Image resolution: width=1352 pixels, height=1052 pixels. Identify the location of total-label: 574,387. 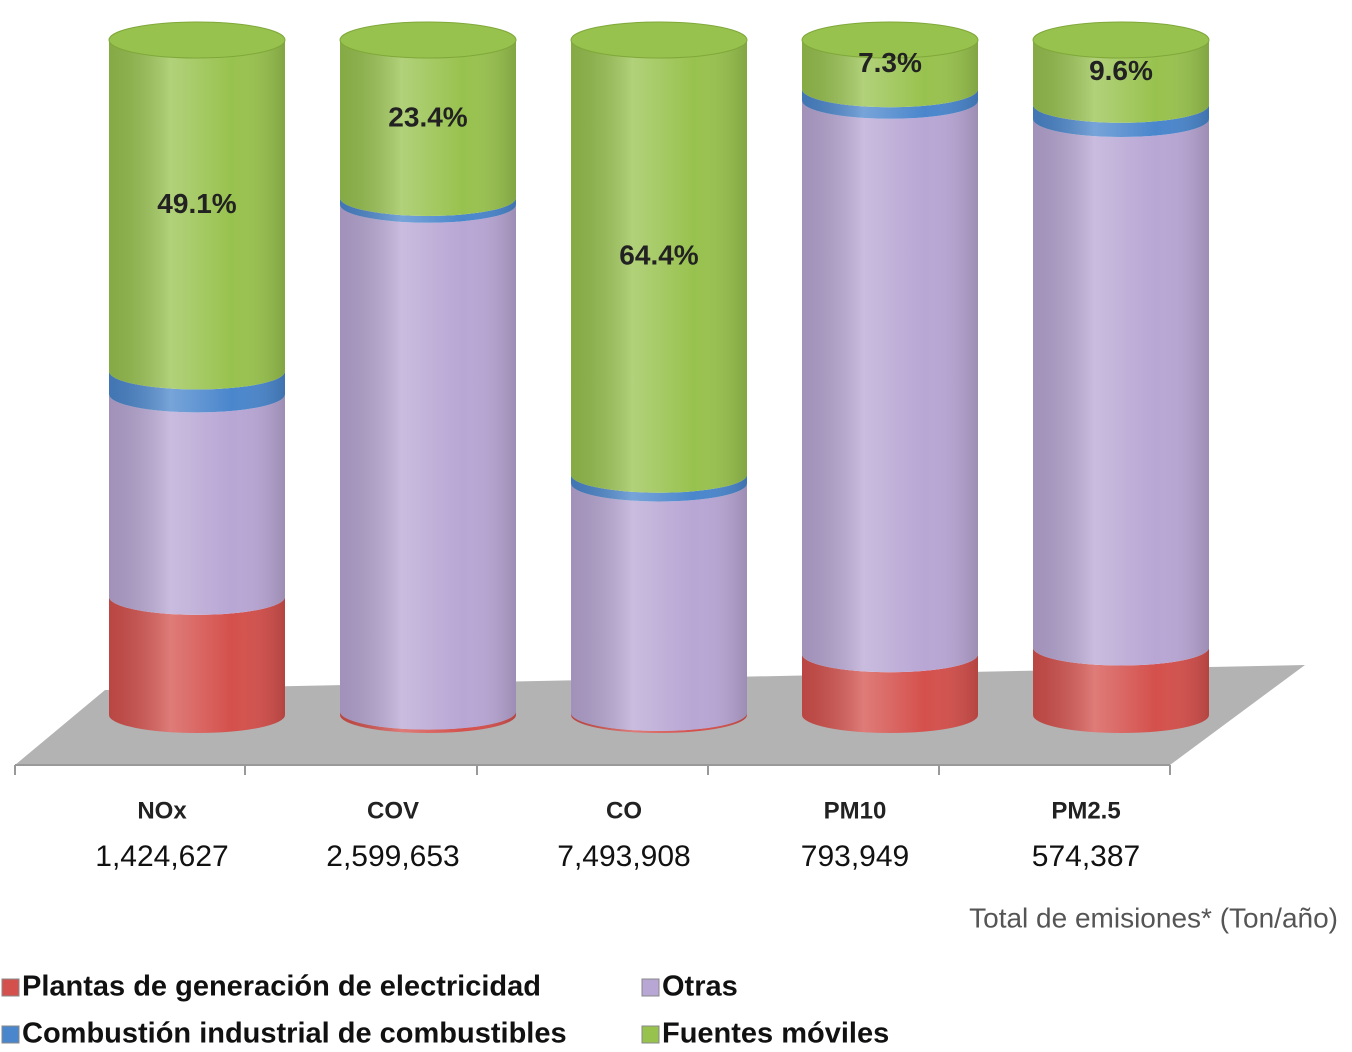
(1086, 856).